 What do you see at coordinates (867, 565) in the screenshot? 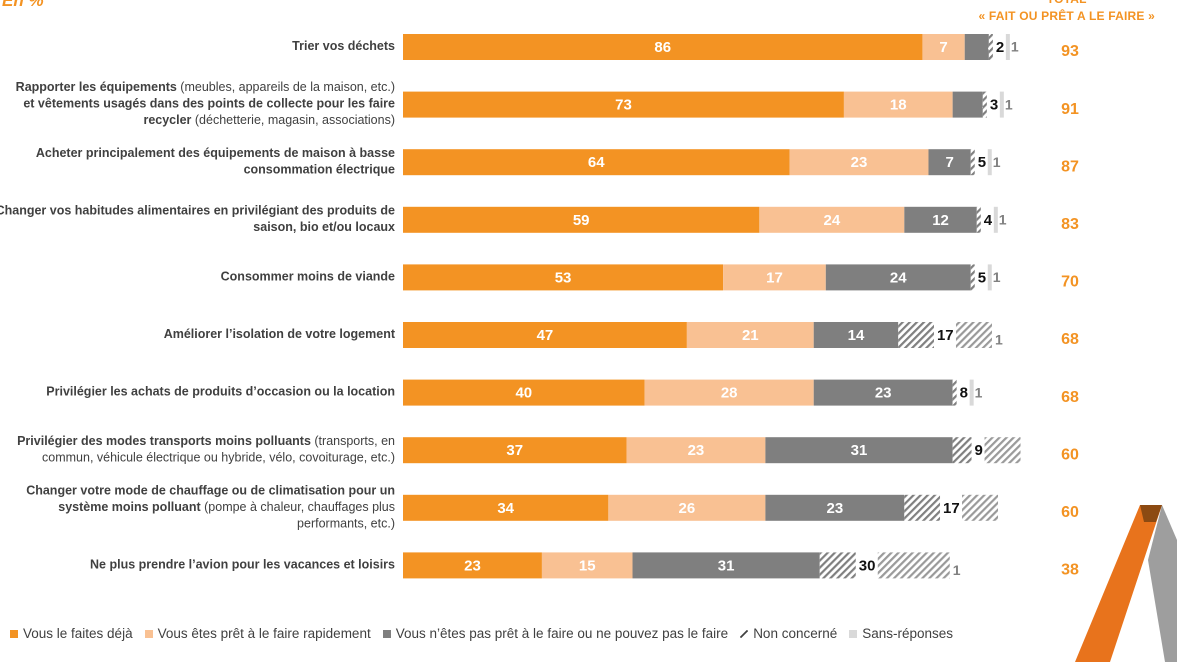
I see `data-label-non_concerne: 30` at bounding box center [867, 565].